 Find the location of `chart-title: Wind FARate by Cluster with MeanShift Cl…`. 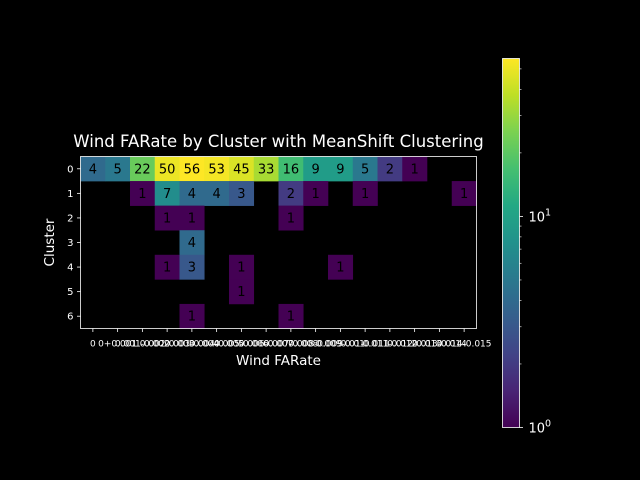

chart-title: Wind FARate by Cluster with MeanShift Cl… is located at coordinates (278, 141).